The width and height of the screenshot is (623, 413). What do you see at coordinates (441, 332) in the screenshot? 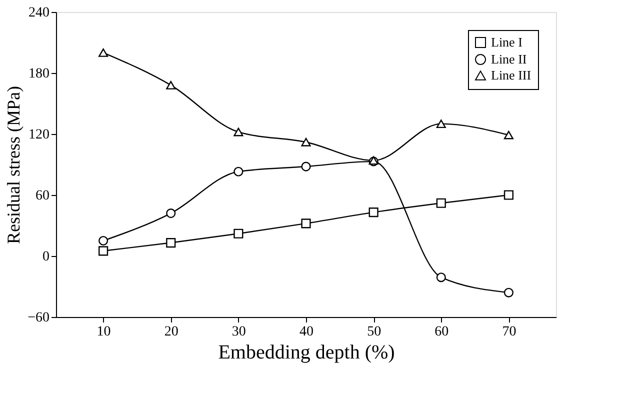
I see `x-tick-label: 60` at bounding box center [441, 332].